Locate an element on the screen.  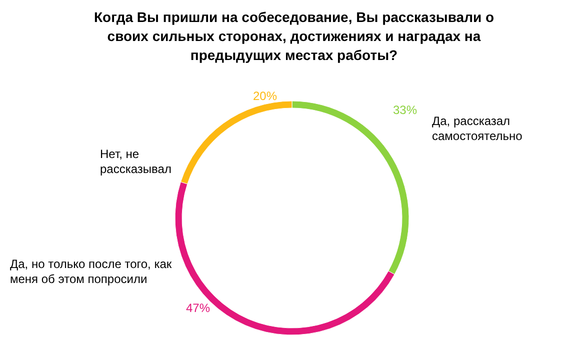
slice-label: Нет, не рассказывал is located at coordinates (136, 161).